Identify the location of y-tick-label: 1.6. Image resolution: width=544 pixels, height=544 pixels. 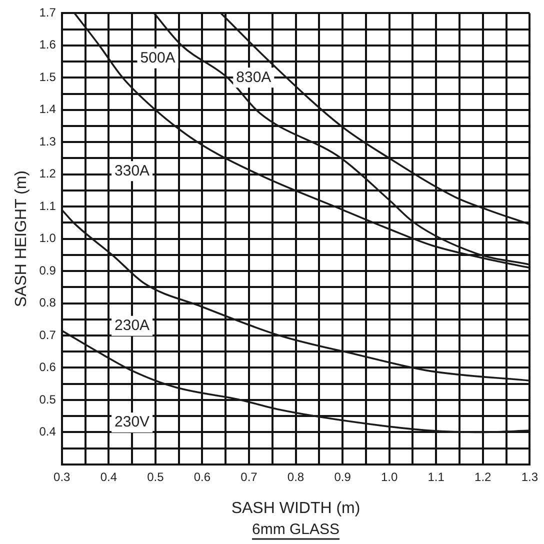
(47, 45).